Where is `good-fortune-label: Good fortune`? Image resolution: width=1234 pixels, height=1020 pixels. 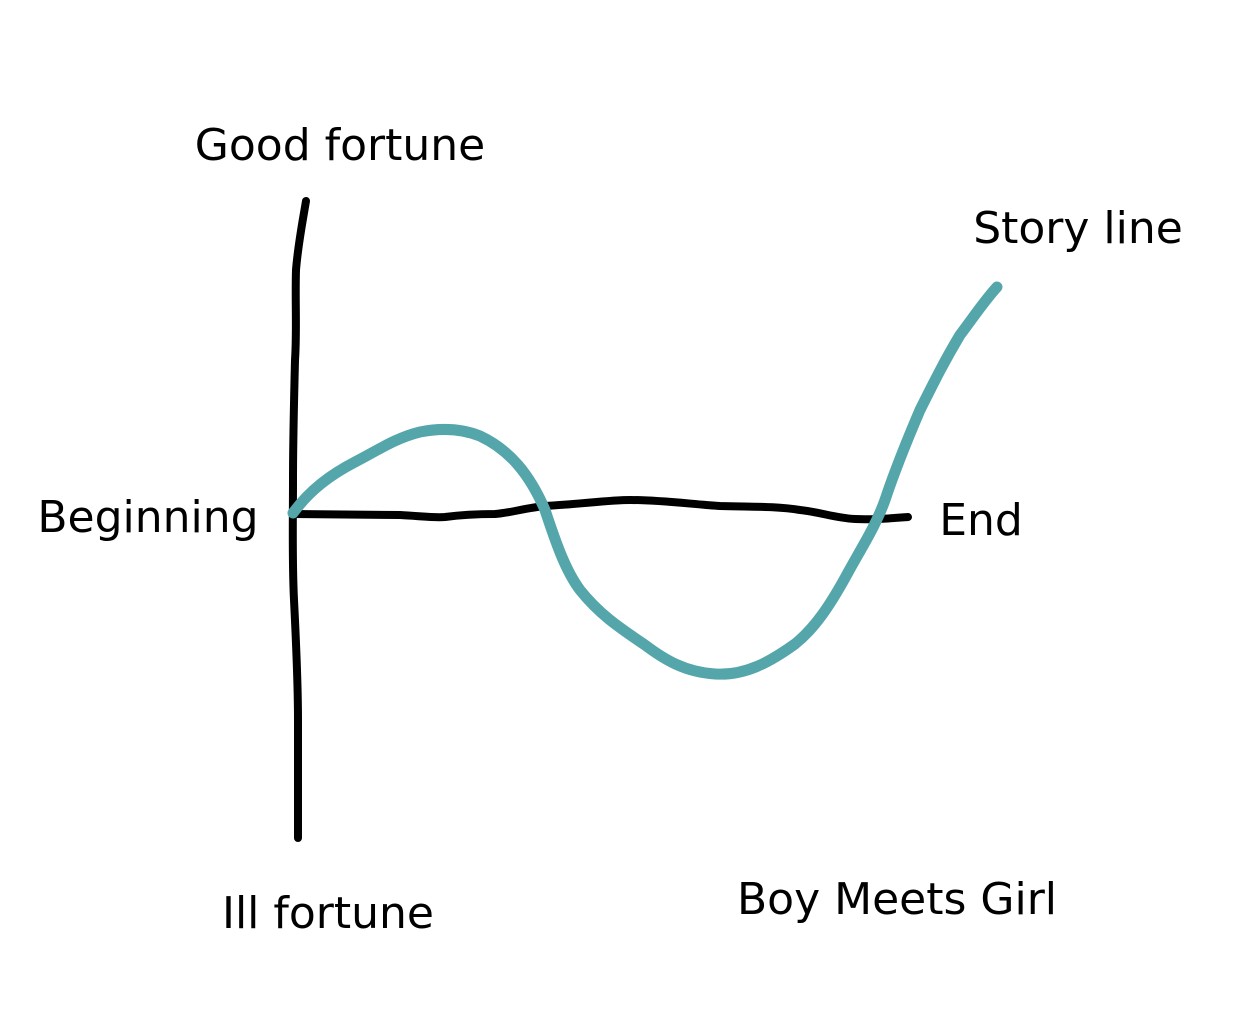
good-fortune-label: Good fortune is located at coordinates (340, 145).